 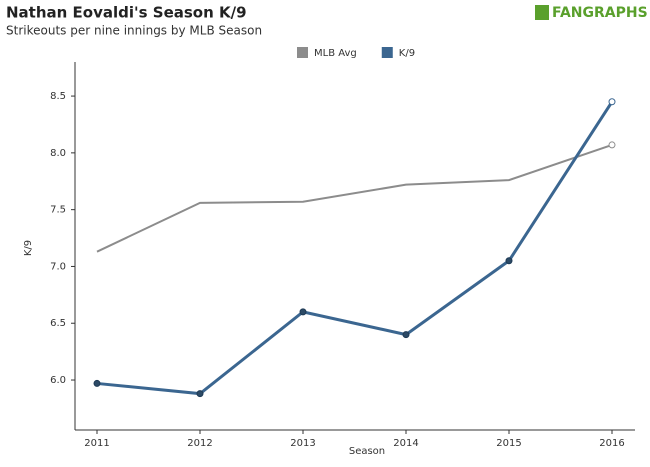 What do you see at coordinates (407, 53) in the screenshot?
I see `legend-label: K/9` at bounding box center [407, 53].